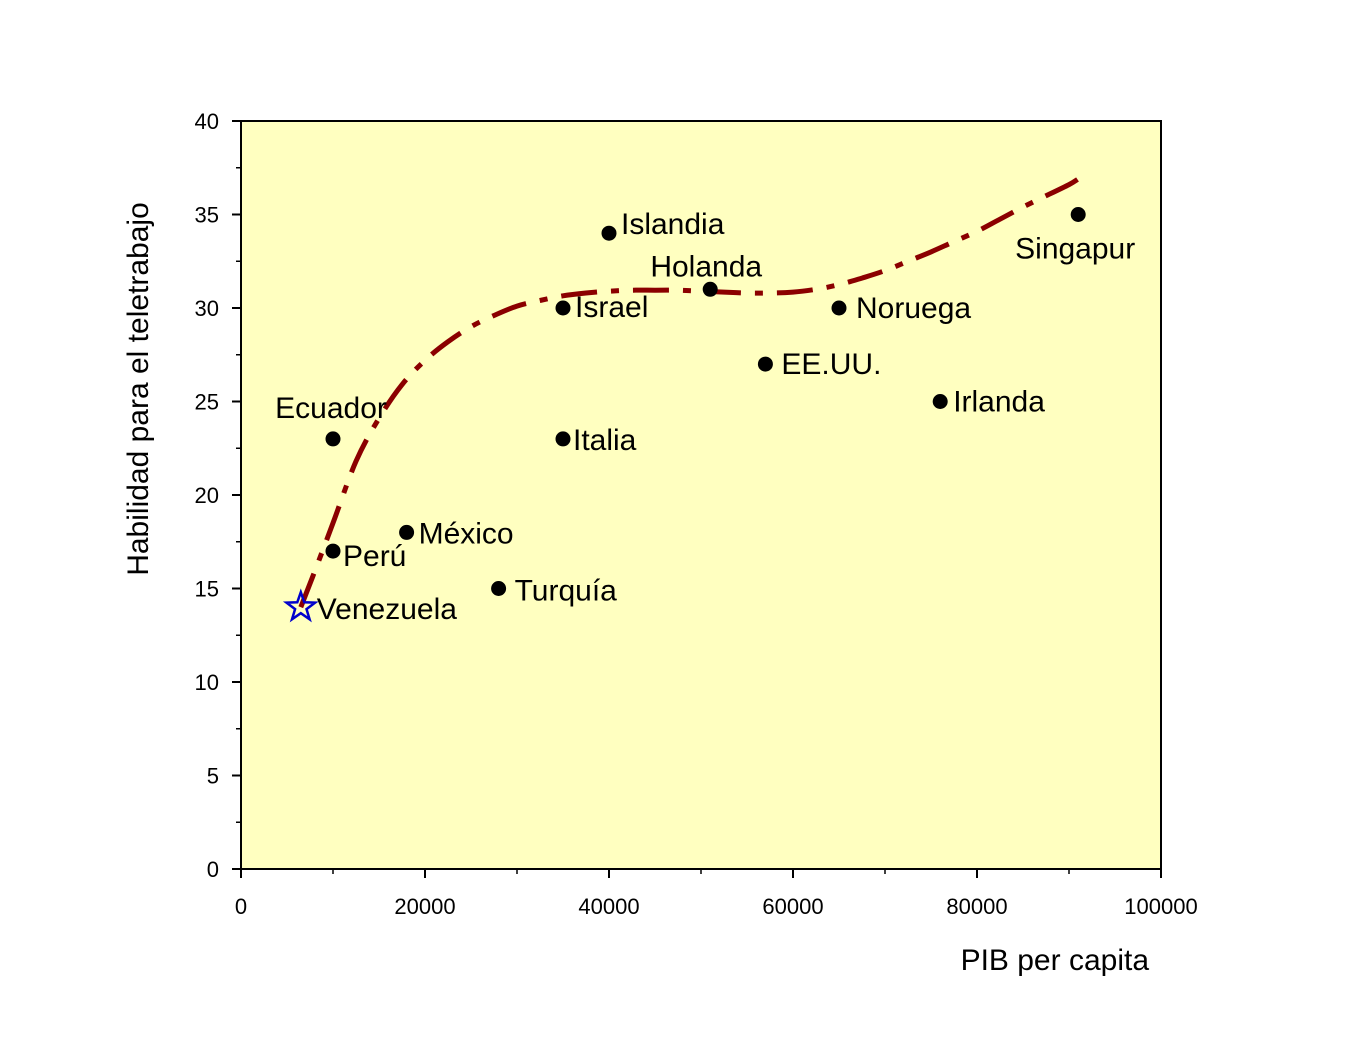 This screenshot has width=1349, height=1043. I want to click on y-tick-label: 15, so click(207, 589).